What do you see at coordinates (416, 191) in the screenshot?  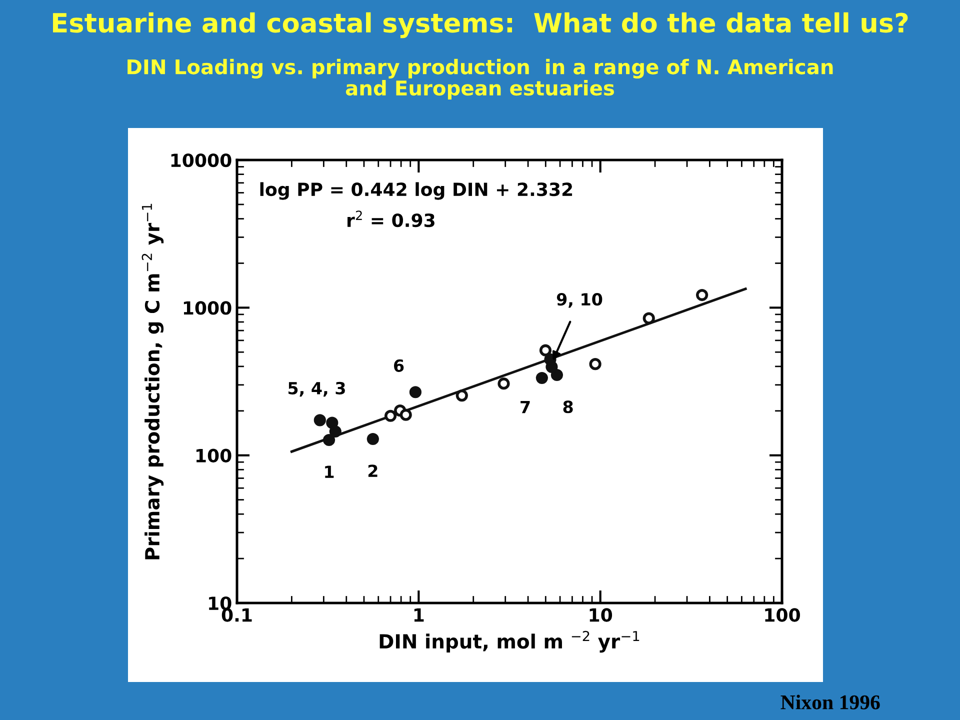 I see `annotation: log PP = 0.442 log DIN + 2.332` at bounding box center [416, 191].